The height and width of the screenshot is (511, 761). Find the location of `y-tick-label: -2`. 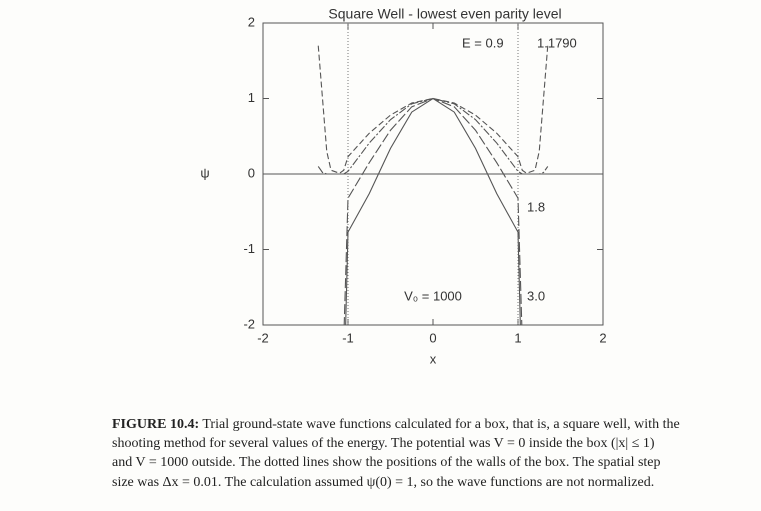

y-tick-label: -2 is located at coordinates (249, 323).